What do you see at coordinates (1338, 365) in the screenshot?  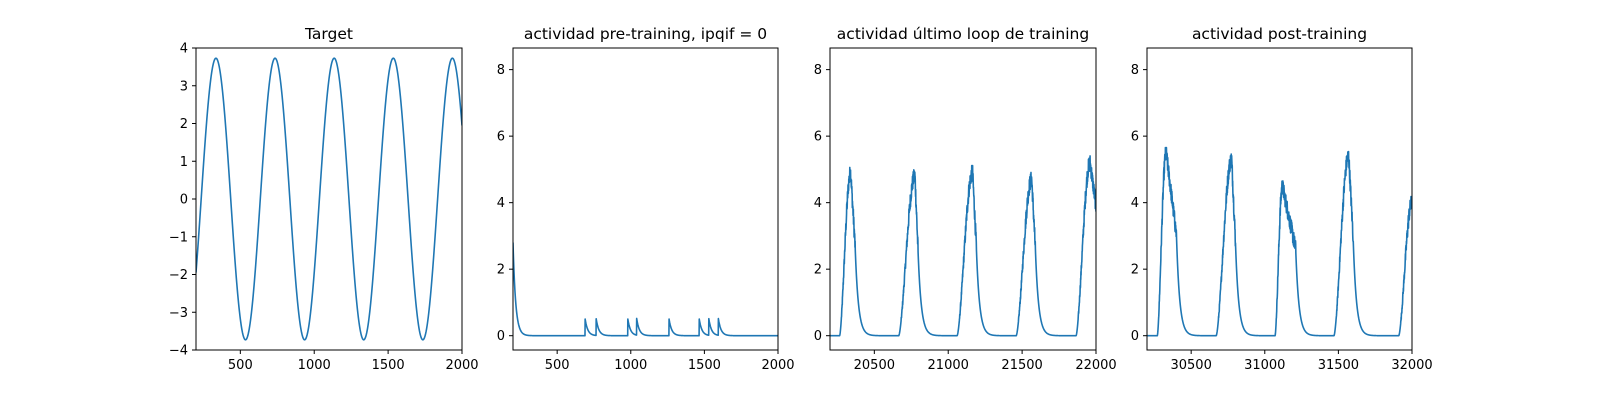 I see `x-tick-label: 31500` at bounding box center [1338, 365].